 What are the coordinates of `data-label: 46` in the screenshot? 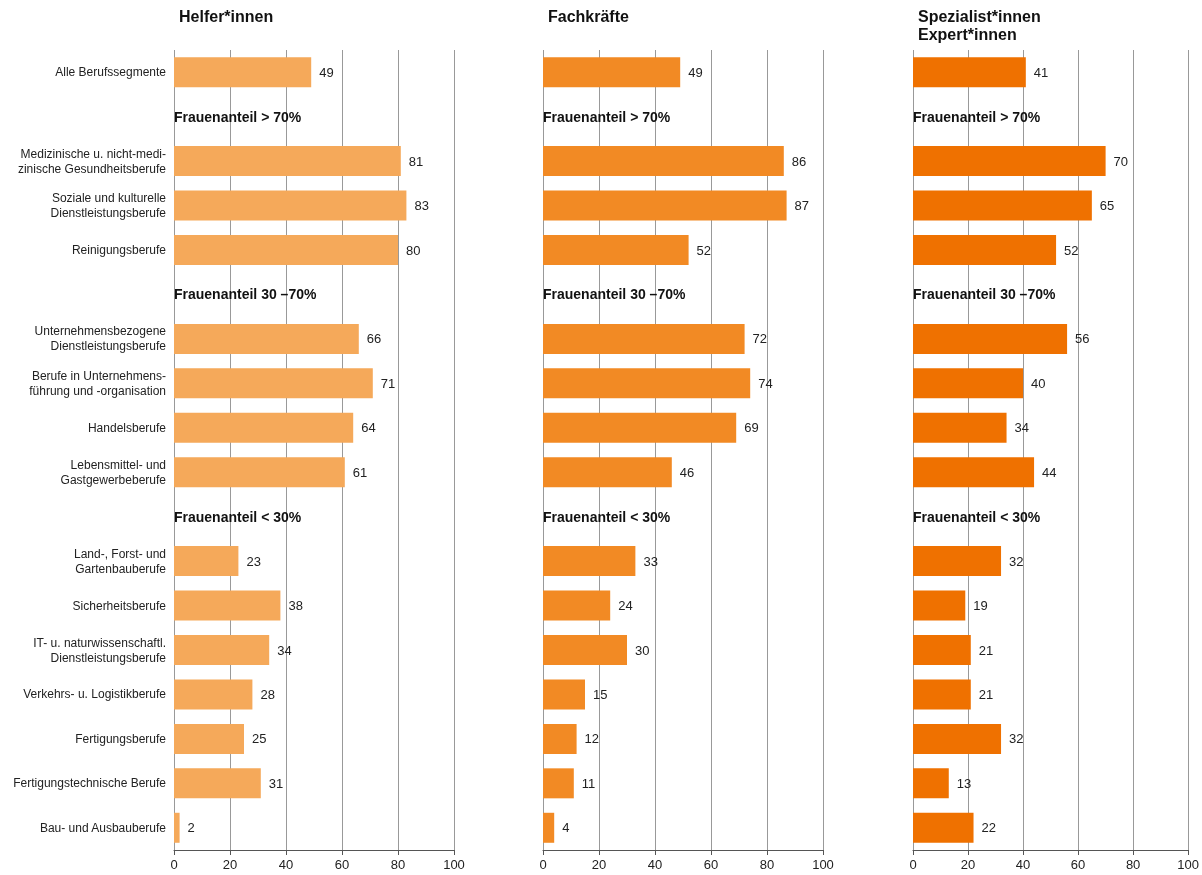 It's located at (687, 472).